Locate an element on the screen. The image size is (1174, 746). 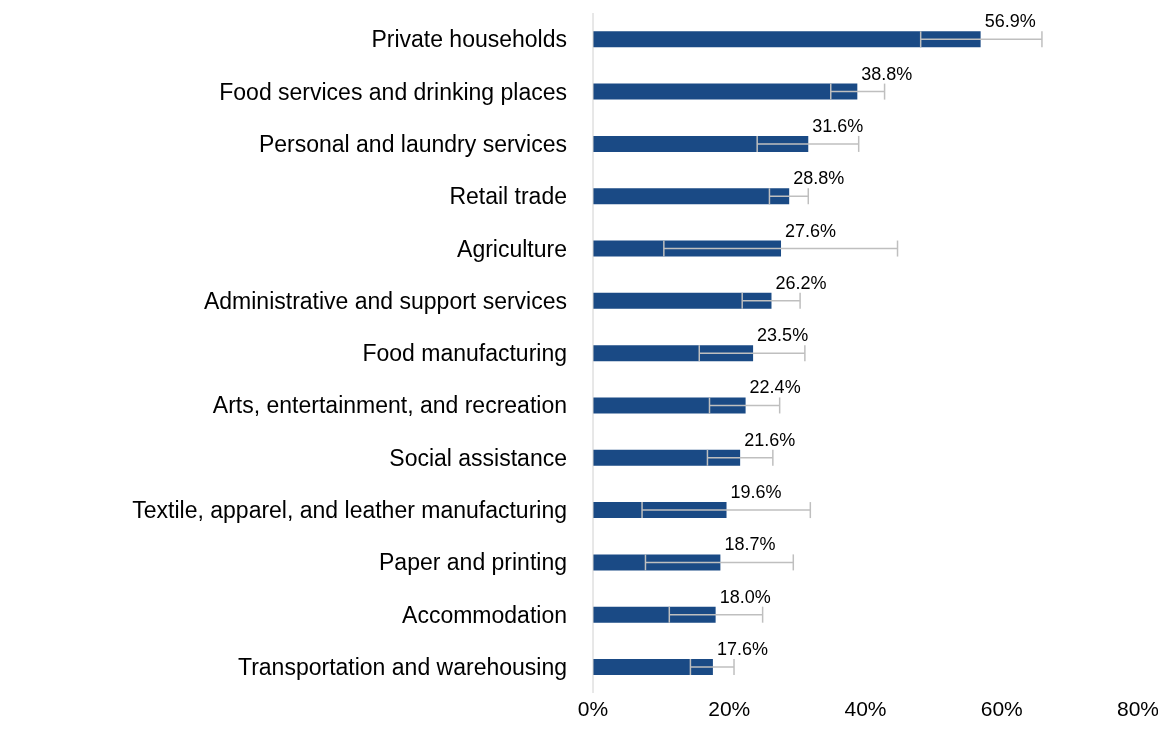
data-label: 18.0% is located at coordinates (745, 596).